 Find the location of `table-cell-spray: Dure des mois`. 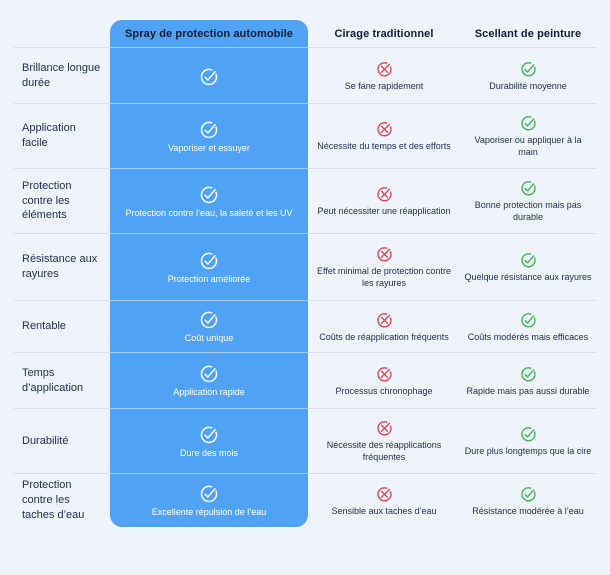

table-cell-spray: Dure des mois is located at coordinates (209, 440).